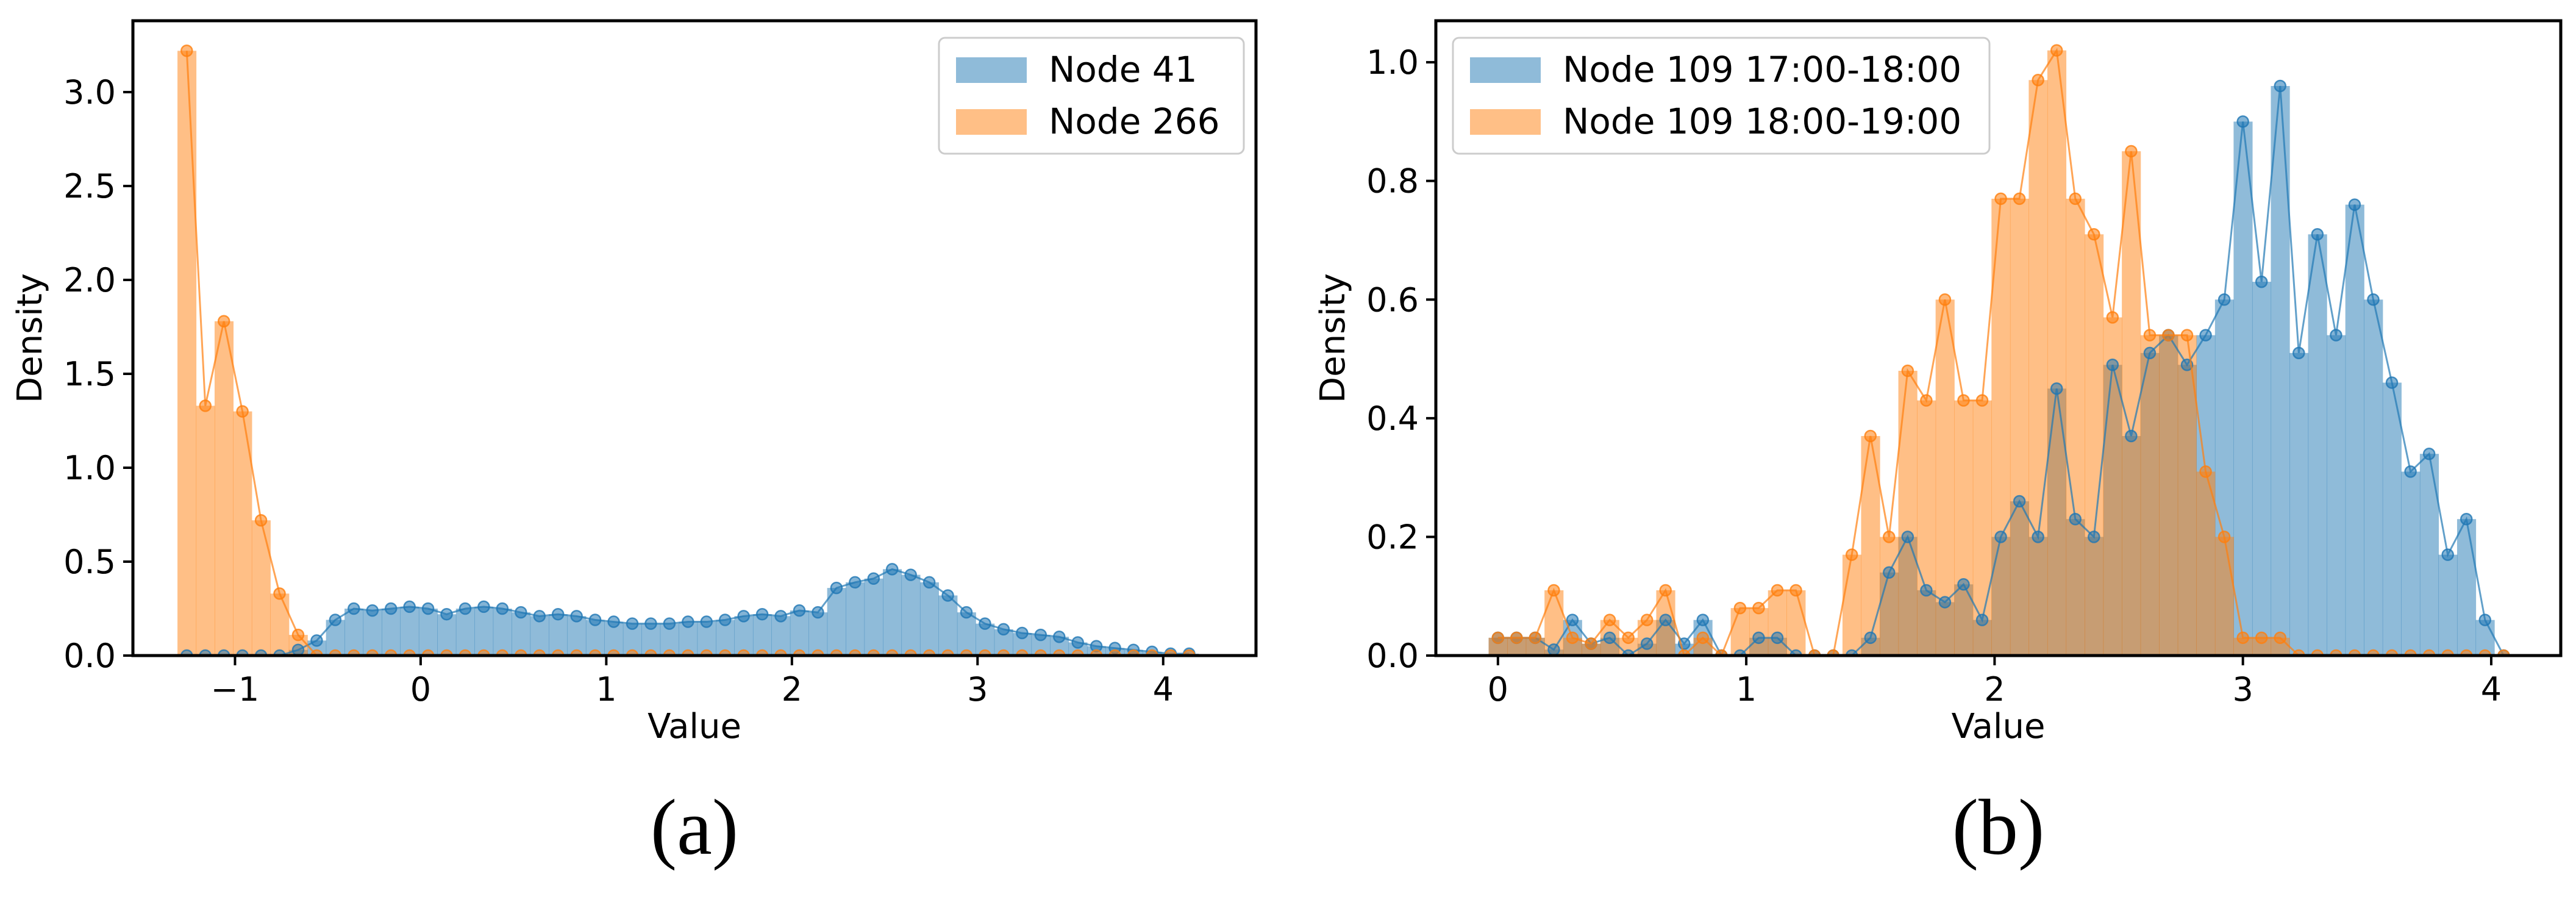 The height and width of the screenshot is (919, 2576). What do you see at coordinates (1998, 828) in the screenshot?
I see `panel-caption: (b)` at bounding box center [1998, 828].